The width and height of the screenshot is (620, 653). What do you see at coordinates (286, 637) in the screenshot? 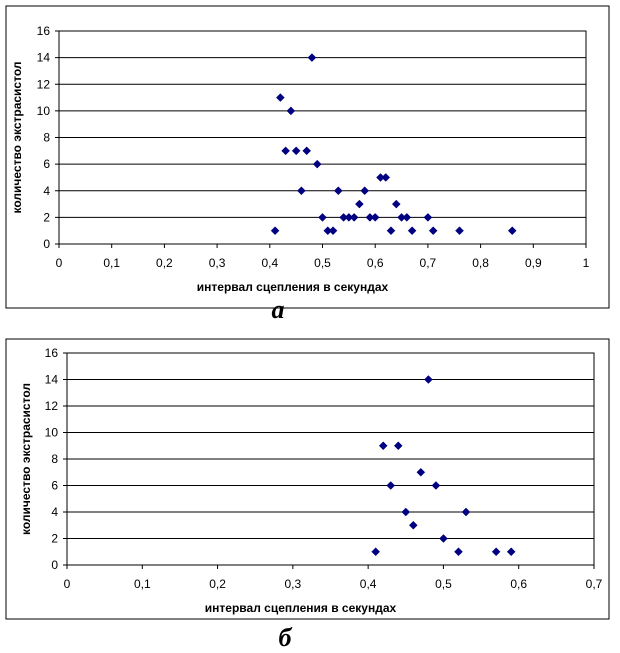
I see `panel-label: б` at bounding box center [286, 637].